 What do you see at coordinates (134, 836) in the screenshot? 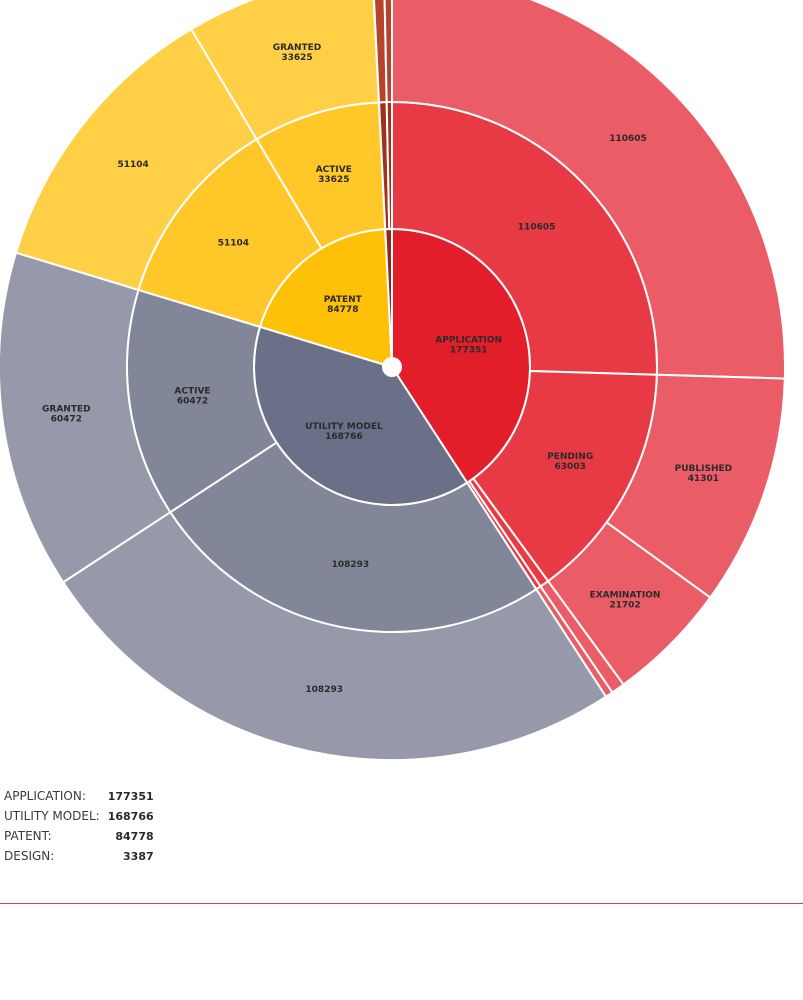
I see `totals-value: 84778` at bounding box center [134, 836].